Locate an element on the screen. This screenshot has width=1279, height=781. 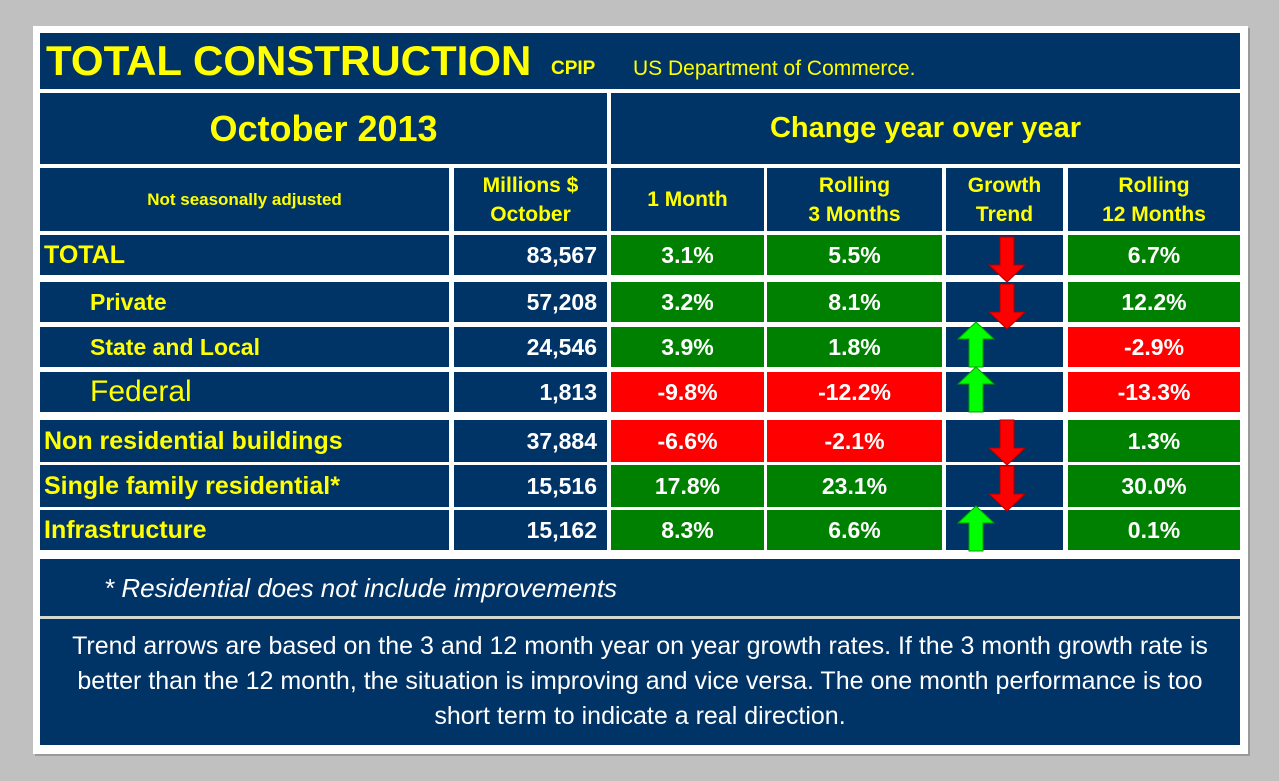
row-1-month-value: -6.6% is located at coordinates (687, 440).